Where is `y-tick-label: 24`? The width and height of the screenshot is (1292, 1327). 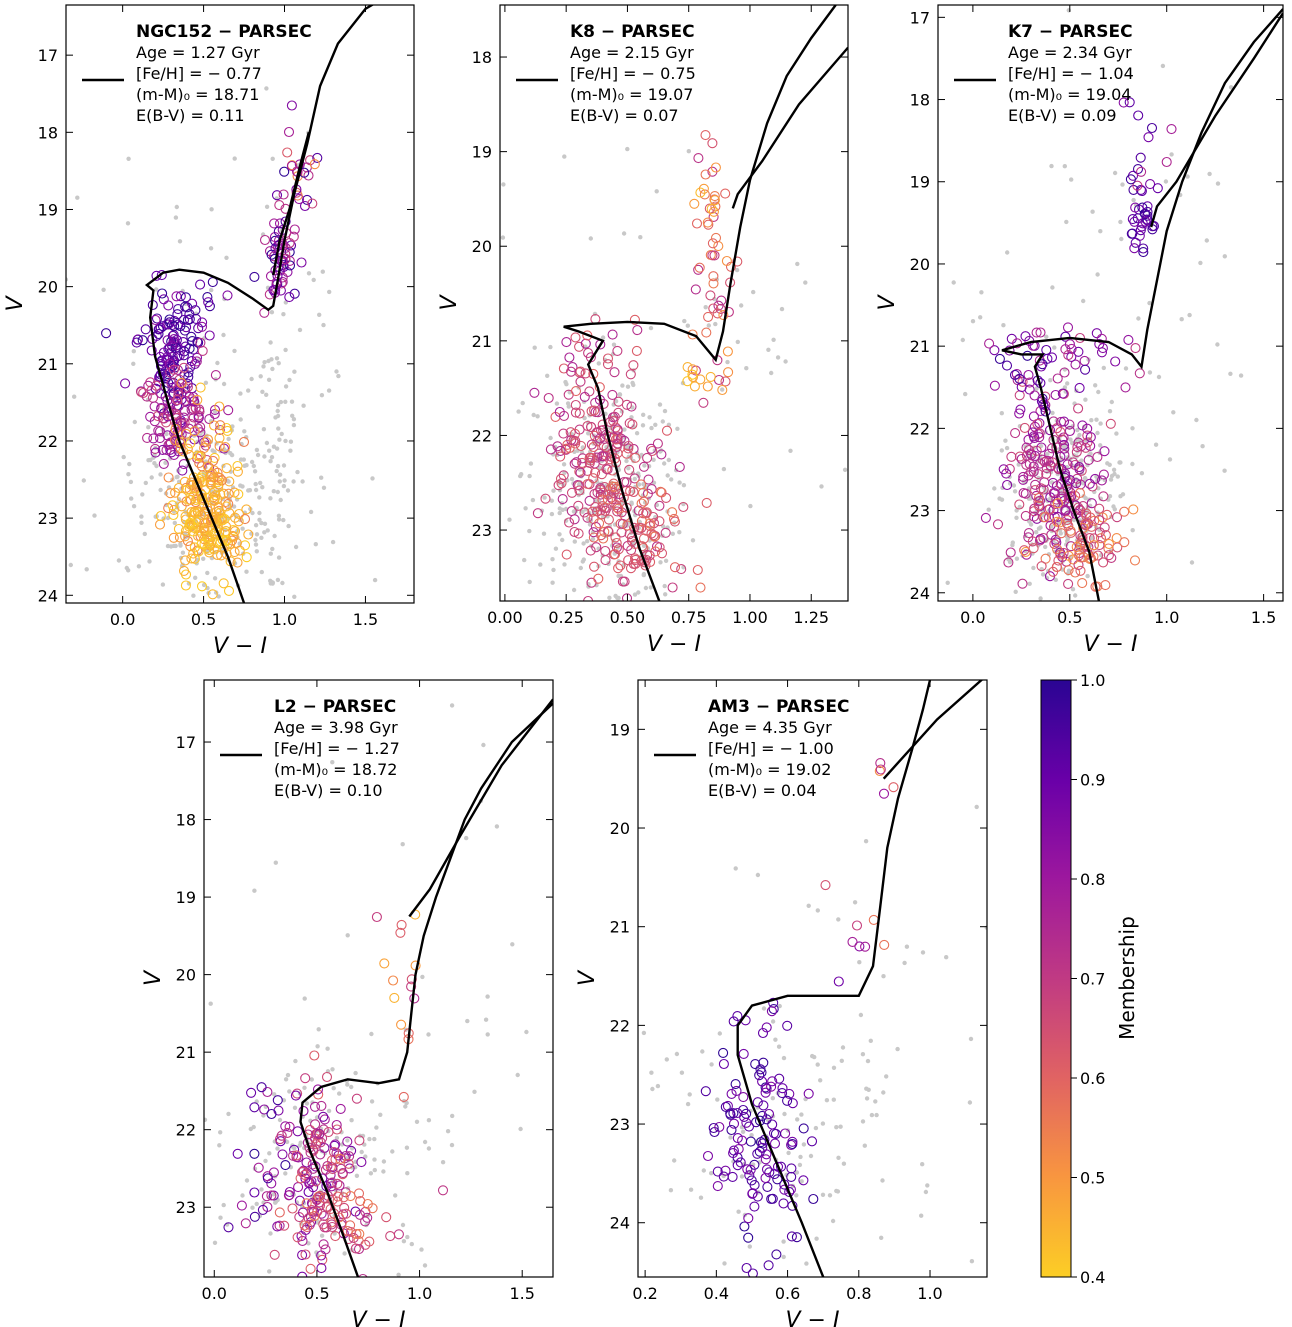
y-tick-label: 24 is located at coordinates (620, 1223).